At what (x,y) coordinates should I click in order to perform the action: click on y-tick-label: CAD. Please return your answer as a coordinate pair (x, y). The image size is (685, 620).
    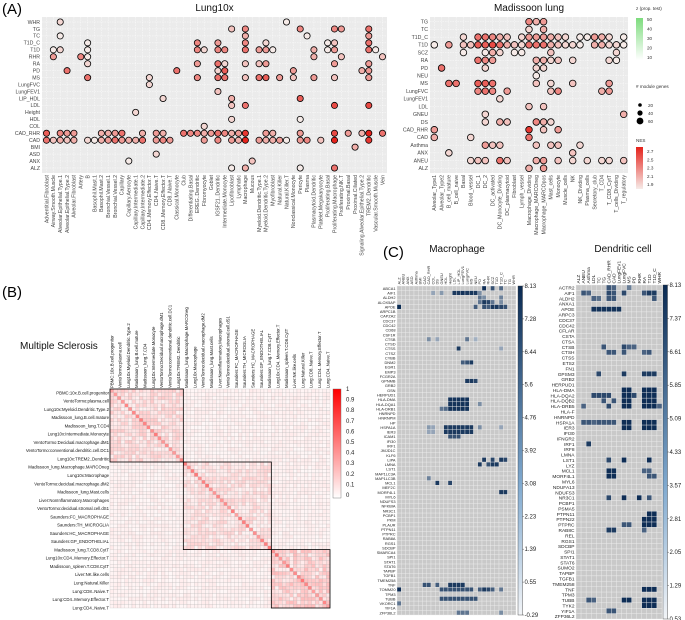
    Looking at the image, I should click on (422, 138).